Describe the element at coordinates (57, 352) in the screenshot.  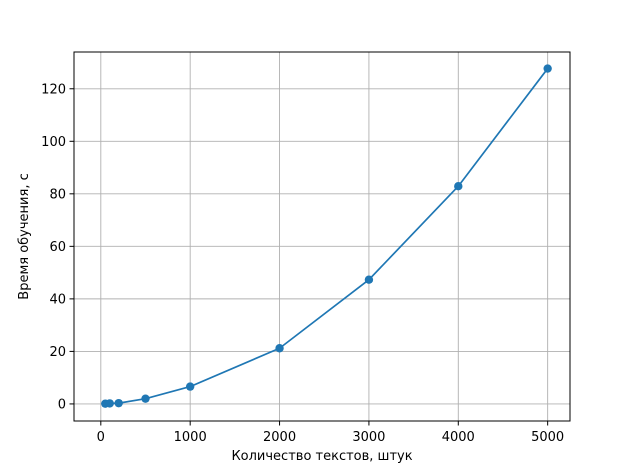
I see `y-tick-label: 20` at that location.